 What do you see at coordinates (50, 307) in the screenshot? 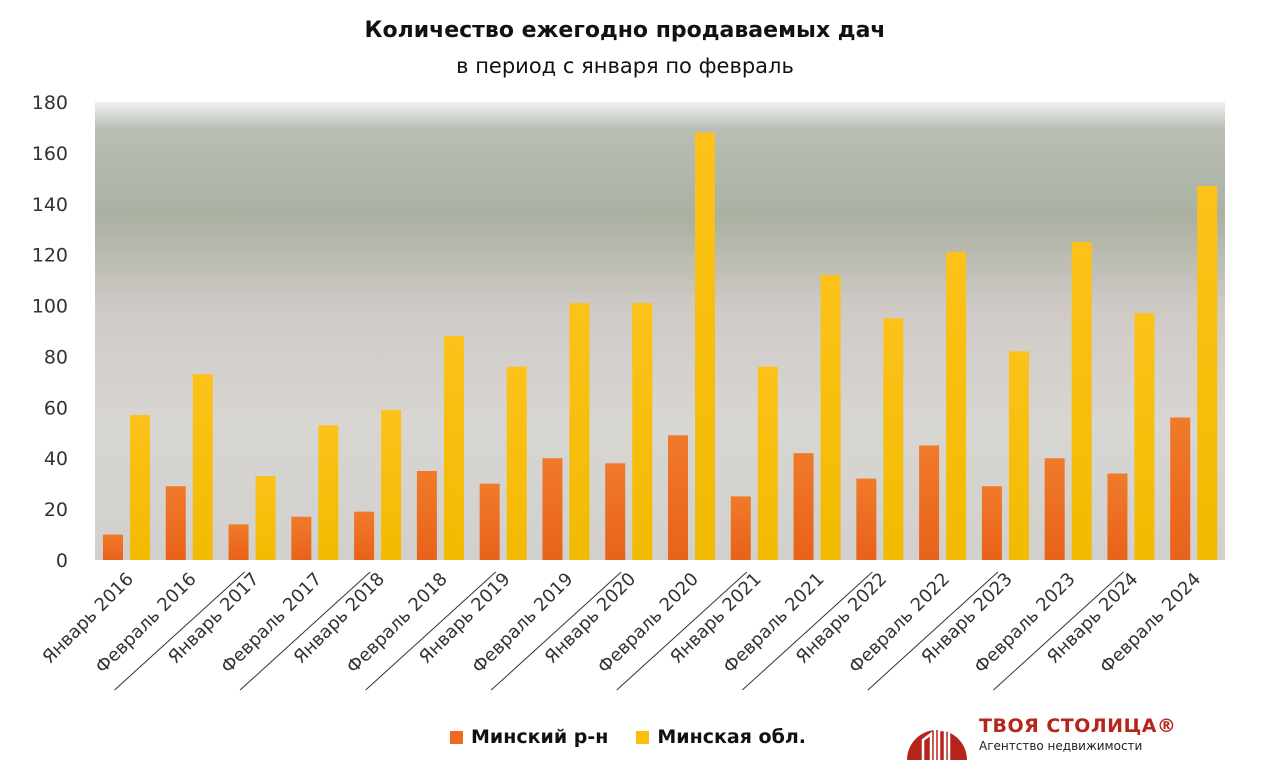
I see `y-tick-label: 100` at bounding box center [50, 307].